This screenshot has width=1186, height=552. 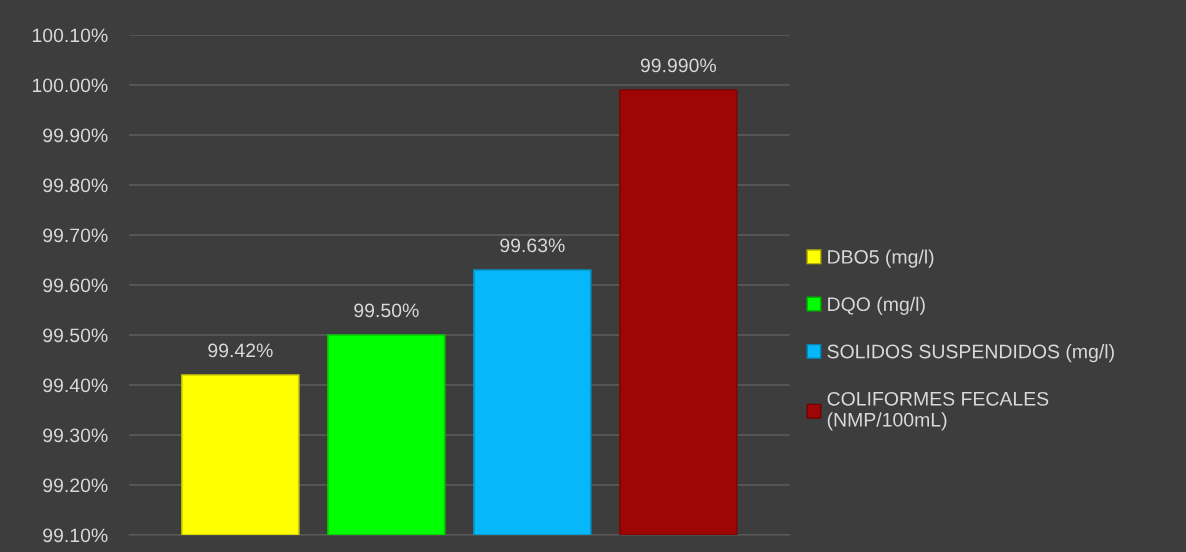 What do you see at coordinates (240, 350) in the screenshot?
I see `data-label: 99.42%` at bounding box center [240, 350].